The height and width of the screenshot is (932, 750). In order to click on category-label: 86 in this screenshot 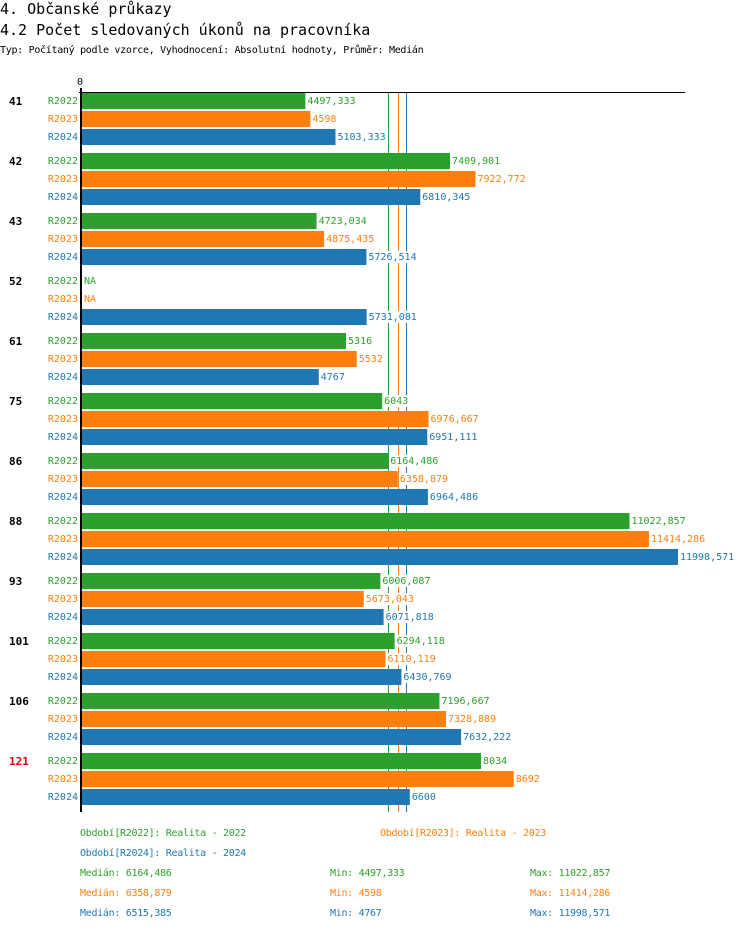, I will do `click(16, 461)`.